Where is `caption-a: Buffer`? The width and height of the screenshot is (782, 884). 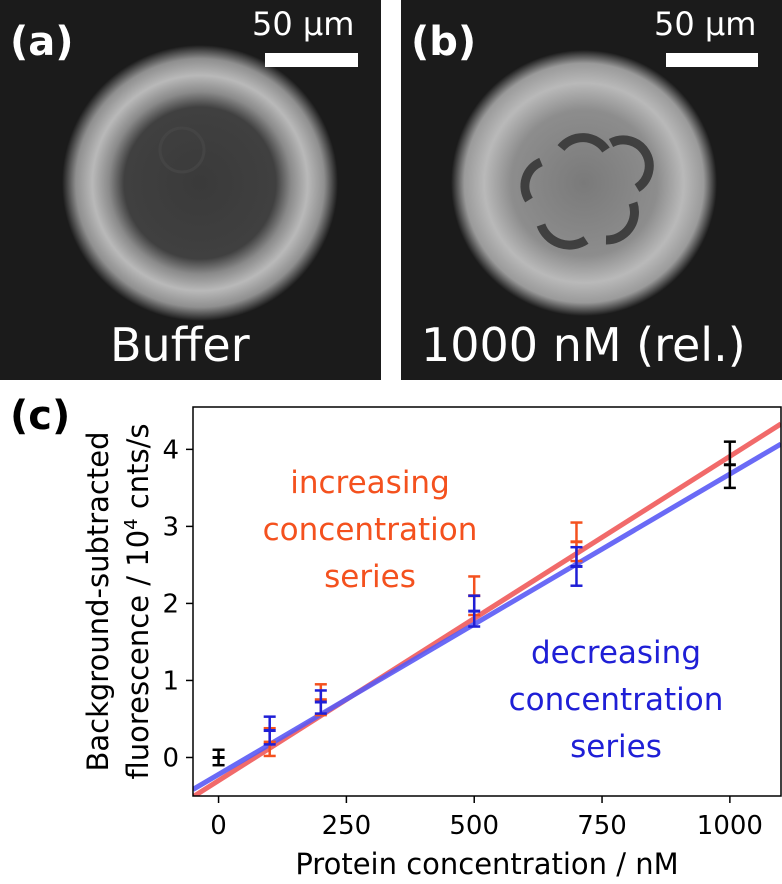 caption-a: Buffer is located at coordinates (180, 345).